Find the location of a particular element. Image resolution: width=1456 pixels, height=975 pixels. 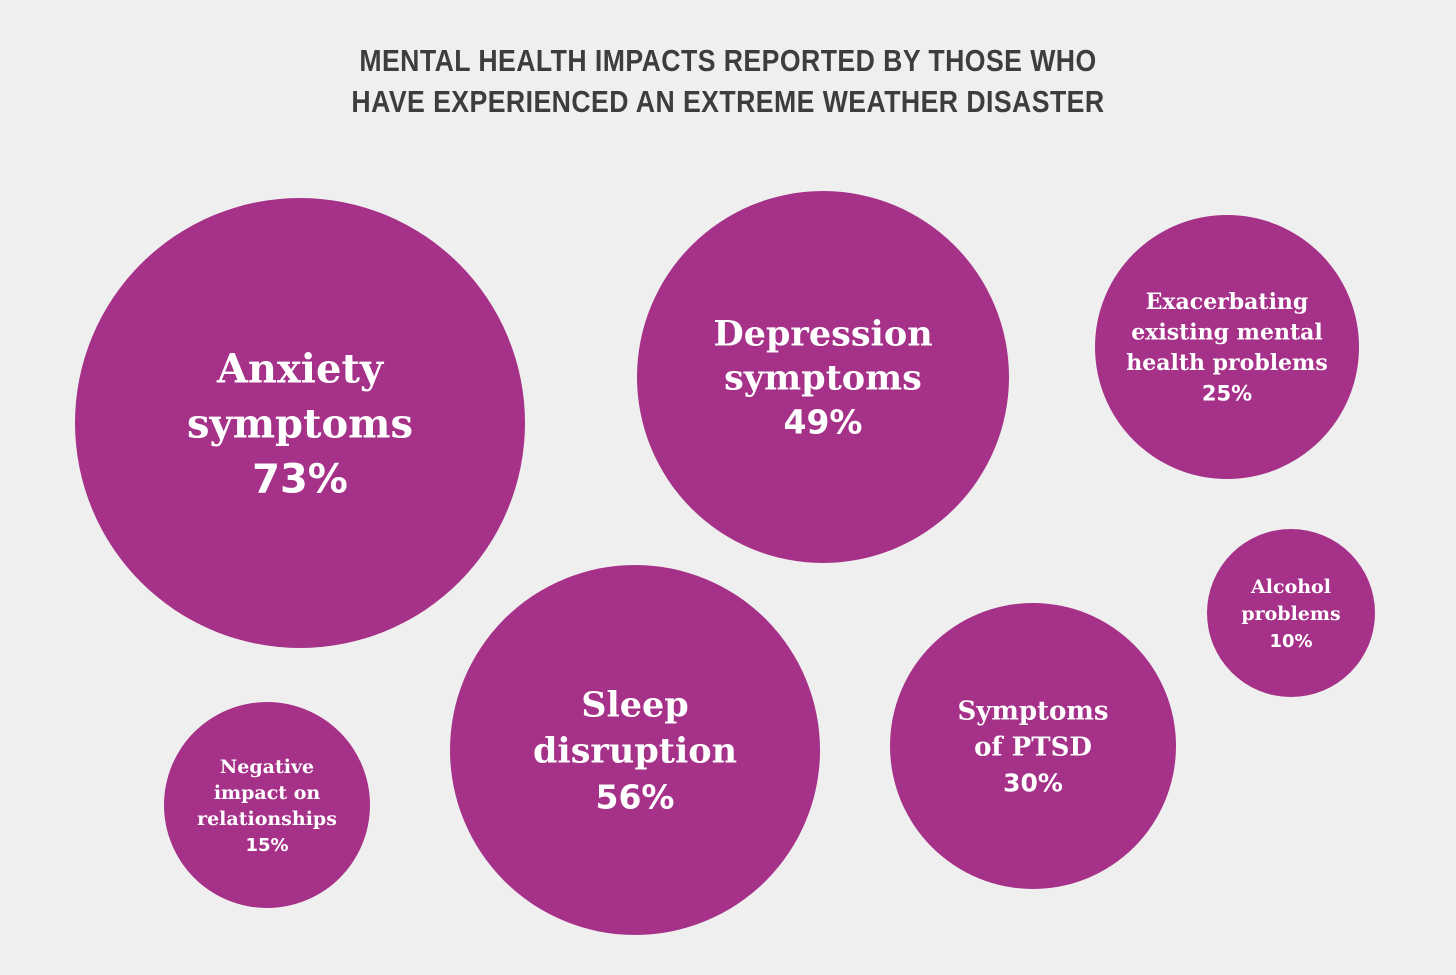

bubble-relationships-label-line: impact on is located at coordinates (267, 793).